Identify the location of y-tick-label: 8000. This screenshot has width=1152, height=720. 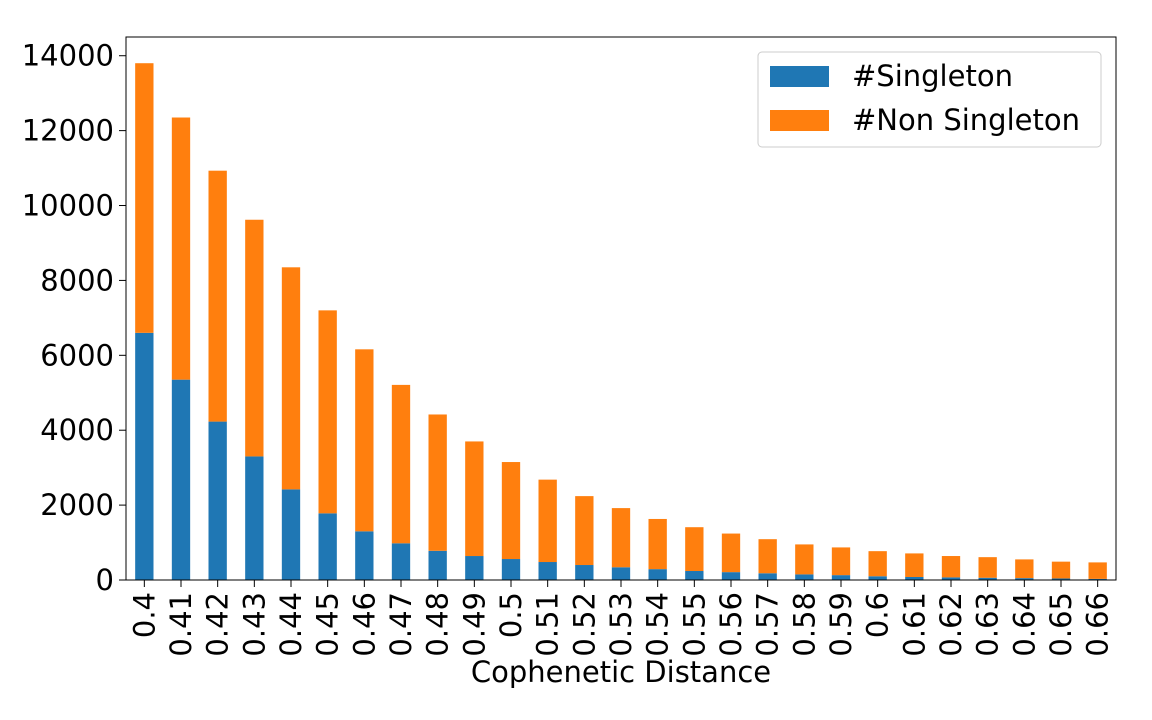
(77, 280).